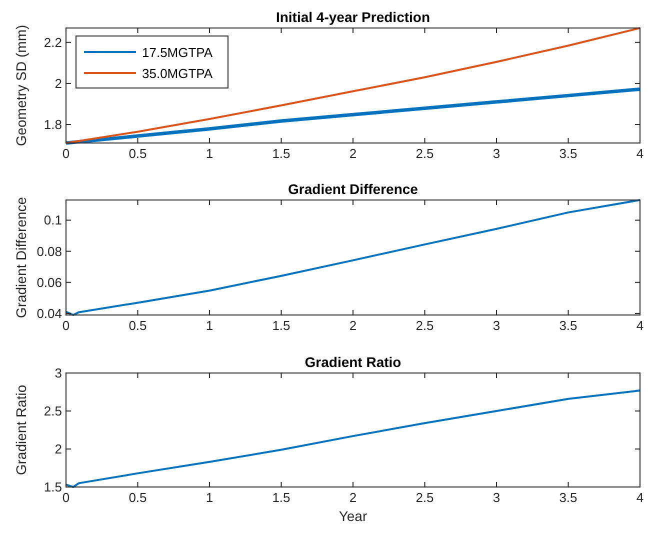 This screenshot has height=534, width=670. What do you see at coordinates (353, 17) in the screenshot?
I see `chart-title: Initial 4-year Prediction` at bounding box center [353, 17].